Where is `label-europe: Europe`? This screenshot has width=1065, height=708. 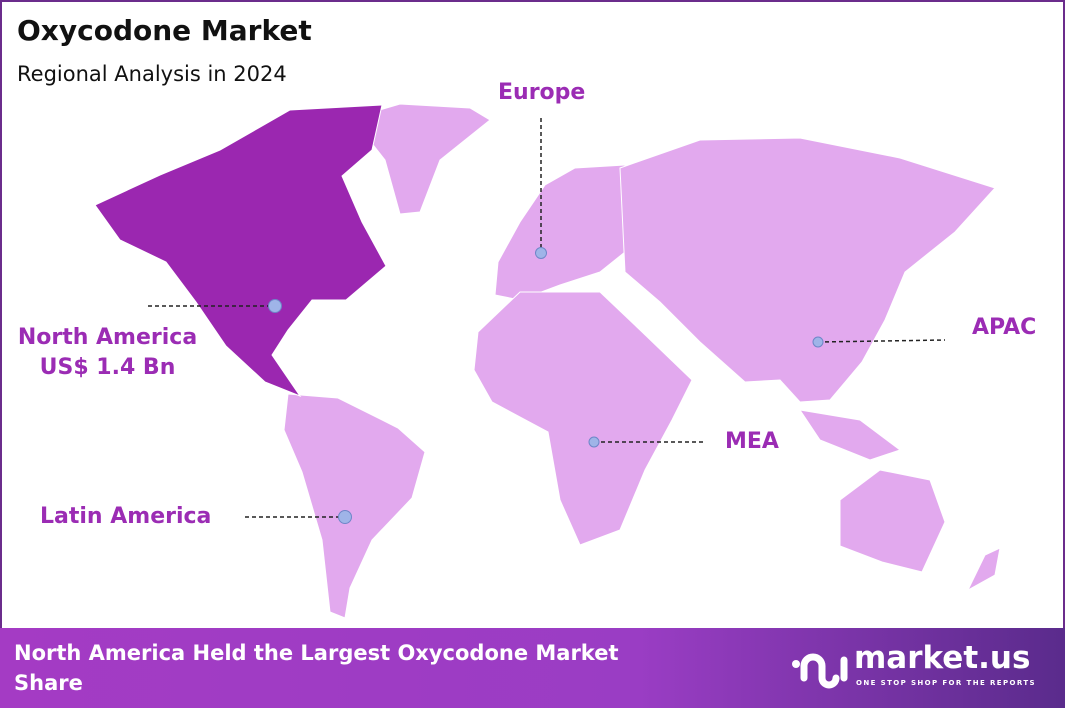
label-europe: Europe is located at coordinates (542, 92).